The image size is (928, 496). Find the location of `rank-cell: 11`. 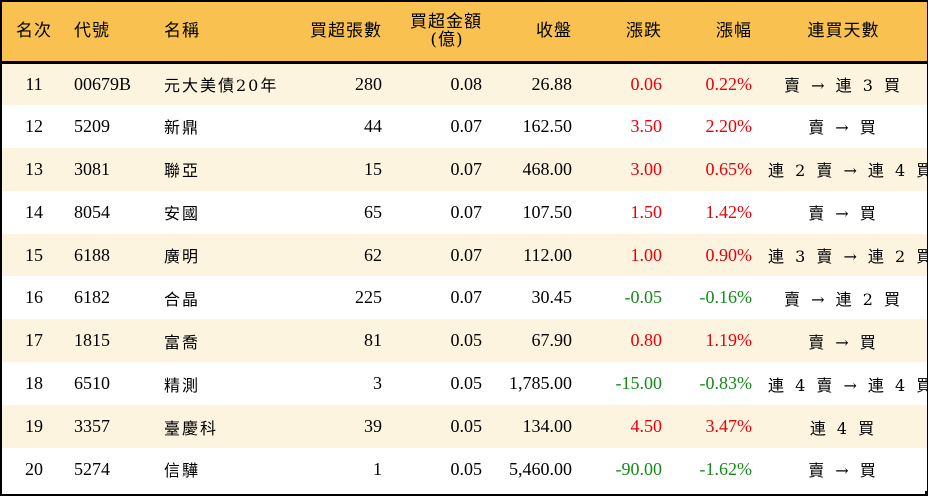

rank-cell: 11 is located at coordinates (34, 83).